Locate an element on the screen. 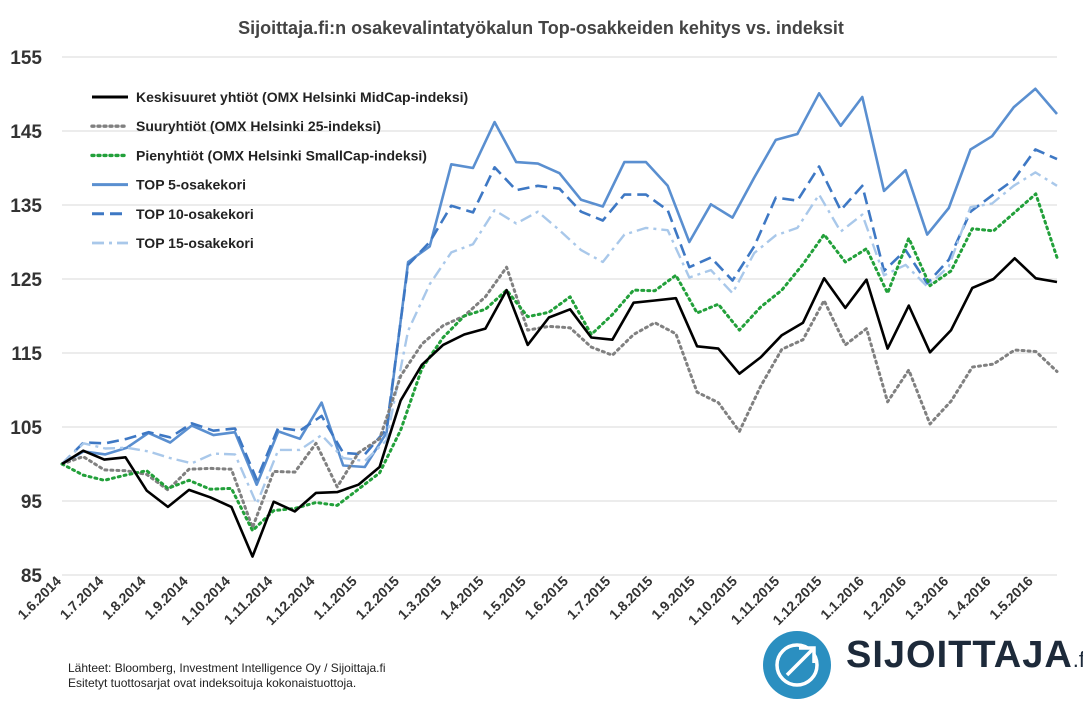 Image resolution: width=1083 pixels, height=707 pixels. x-tick-label: 1.6.2015 is located at coordinates (546, 598).